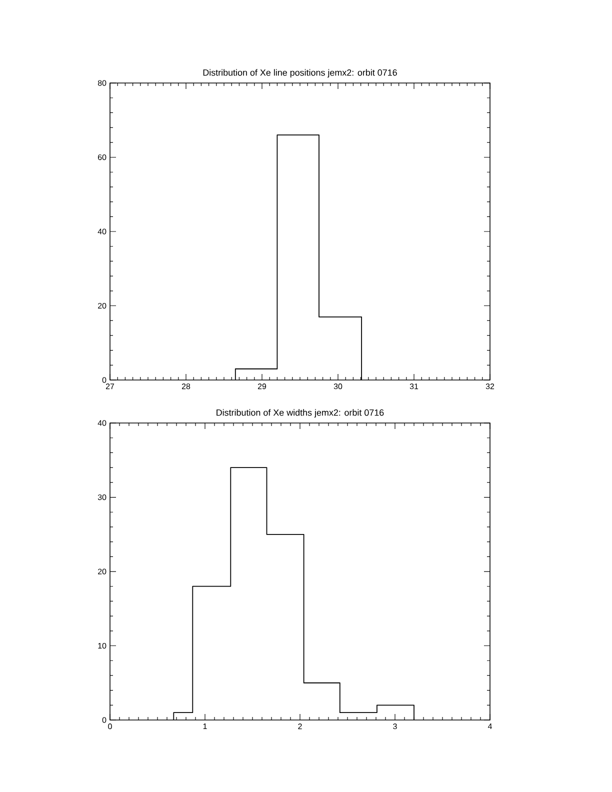  What do you see at coordinates (300, 413) in the screenshot?
I see `chart-title: Distribution of Xe widths jemx2: orbit 0716` at bounding box center [300, 413].